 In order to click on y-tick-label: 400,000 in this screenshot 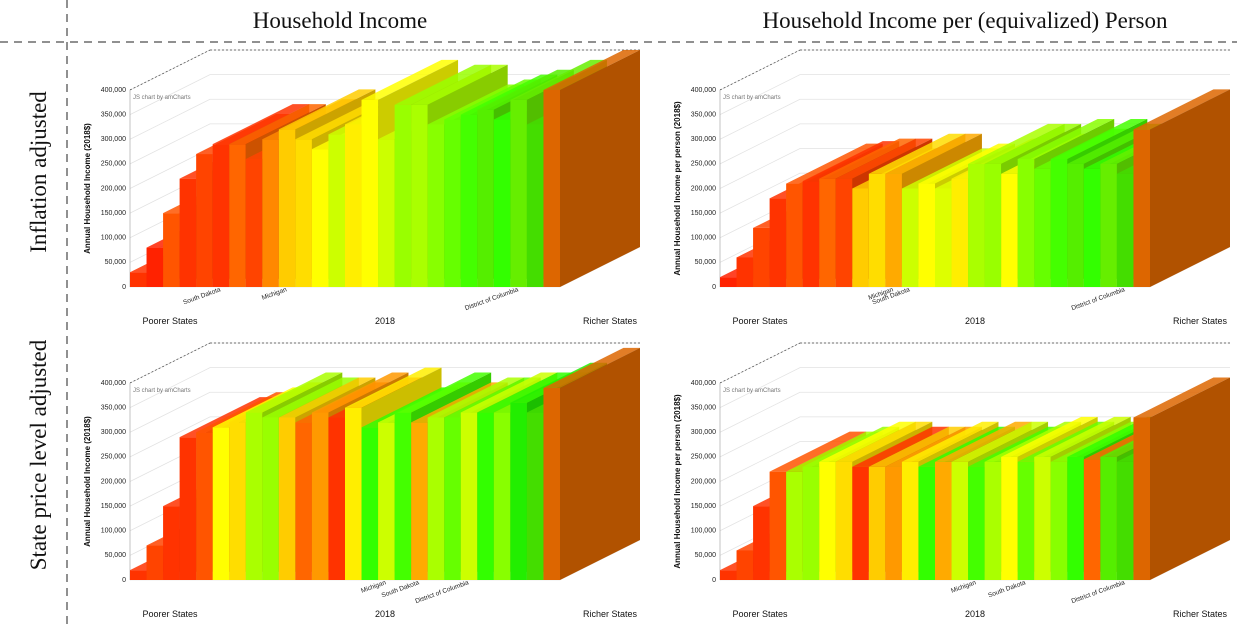, I will do `click(113, 383)`.